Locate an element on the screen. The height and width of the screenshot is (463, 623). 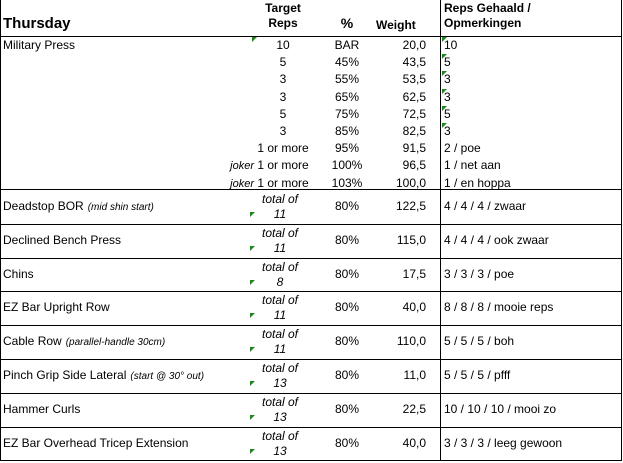
notes: 5 / 5 / 5 / boh is located at coordinates (479, 341).